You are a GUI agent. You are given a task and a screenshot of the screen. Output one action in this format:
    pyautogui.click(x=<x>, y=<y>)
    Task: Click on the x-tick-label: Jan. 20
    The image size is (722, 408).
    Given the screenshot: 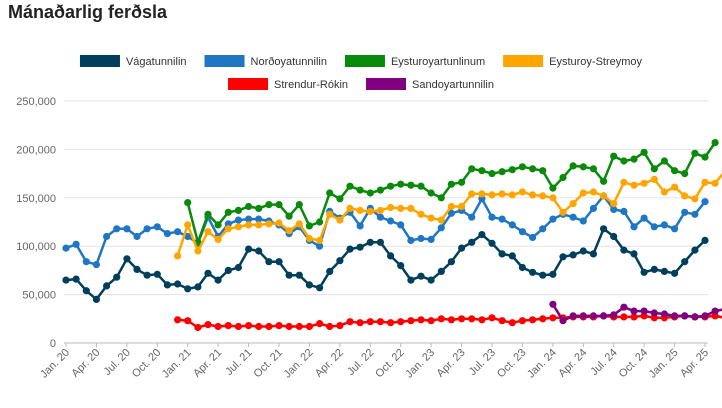 What is the action you would take?
    pyautogui.click(x=55, y=364)
    